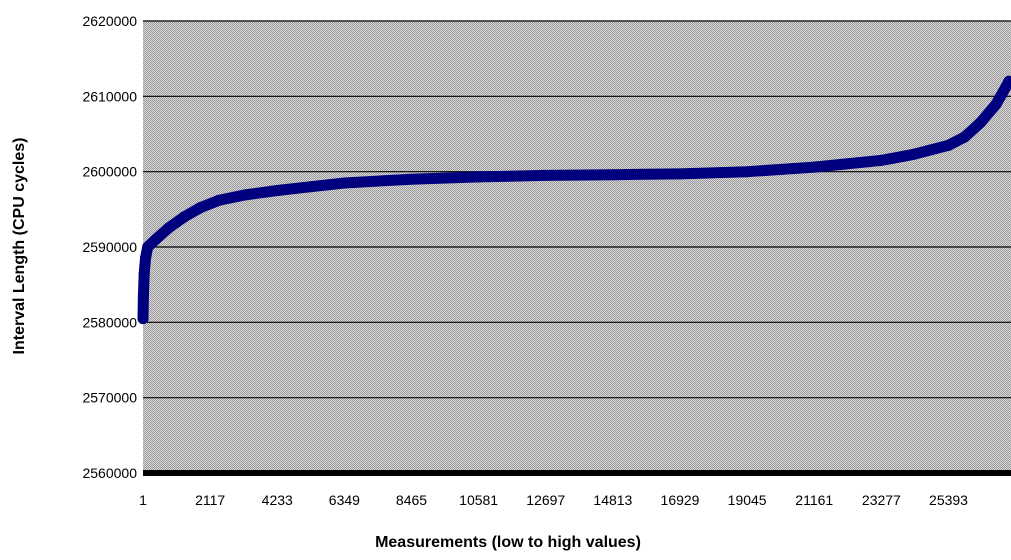  I want to click on x-tick-label: 14813, so click(612, 500).